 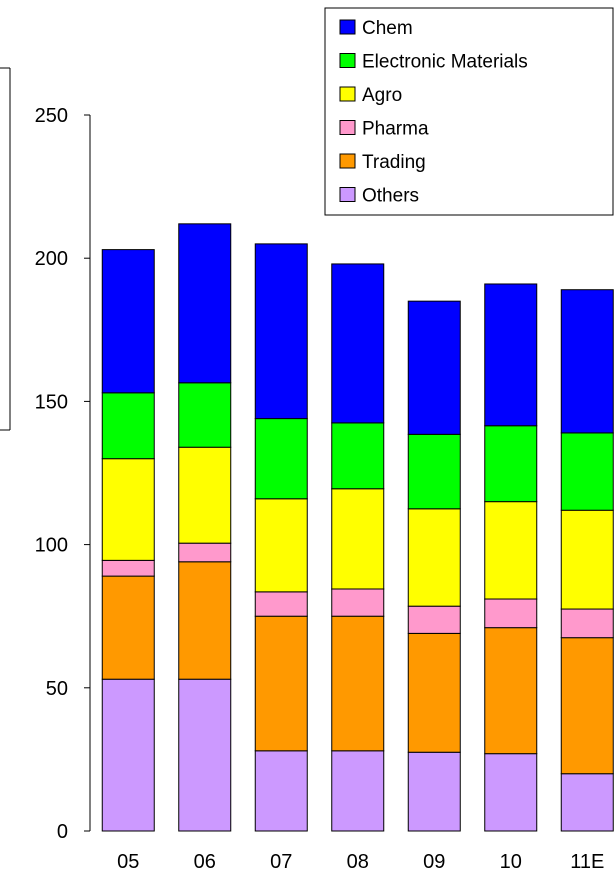 What do you see at coordinates (511, 862) in the screenshot?
I see `x-tick-label: 10` at bounding box center [511, 862].